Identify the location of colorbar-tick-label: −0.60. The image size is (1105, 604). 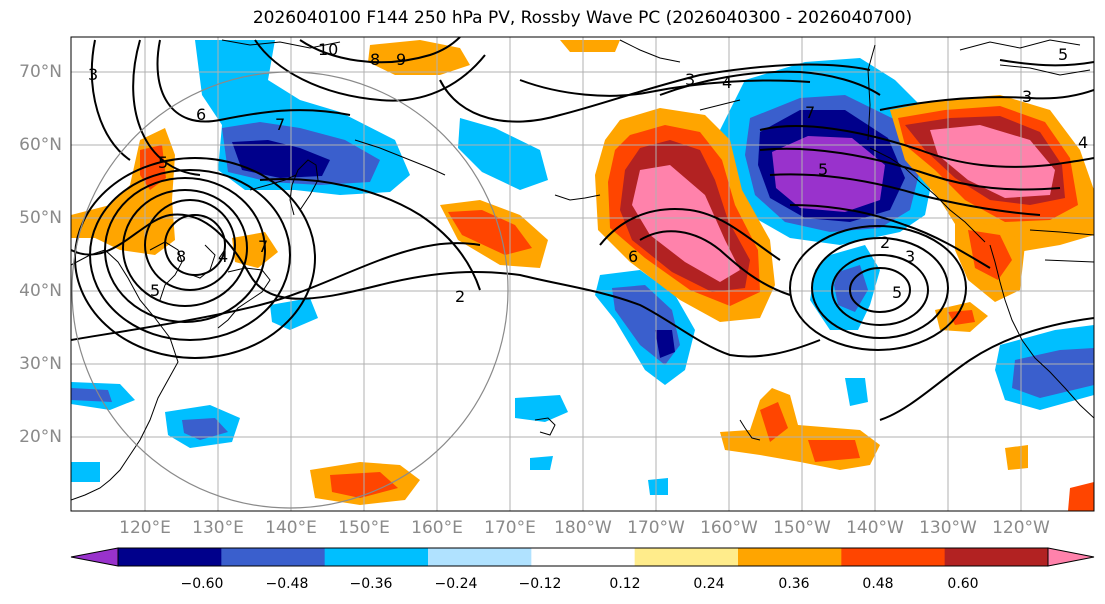
(202, 584).